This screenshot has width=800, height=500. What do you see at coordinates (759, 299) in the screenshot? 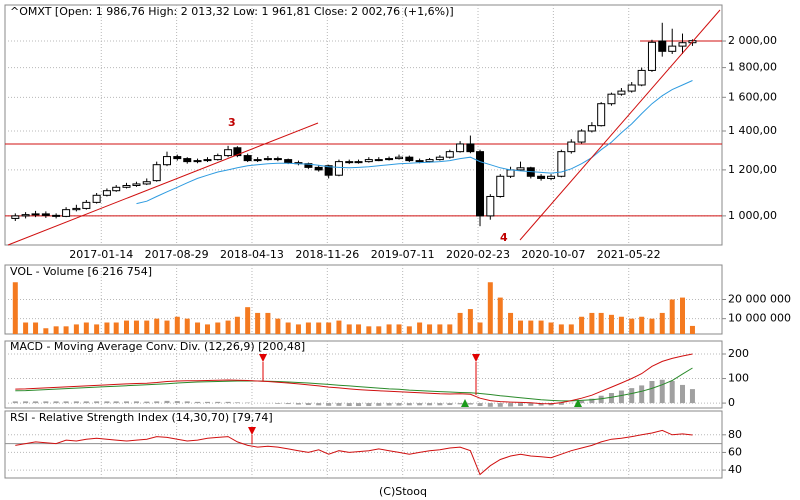
I see `y-tick-label: 20 000 000` at bounding box center [759, 299].